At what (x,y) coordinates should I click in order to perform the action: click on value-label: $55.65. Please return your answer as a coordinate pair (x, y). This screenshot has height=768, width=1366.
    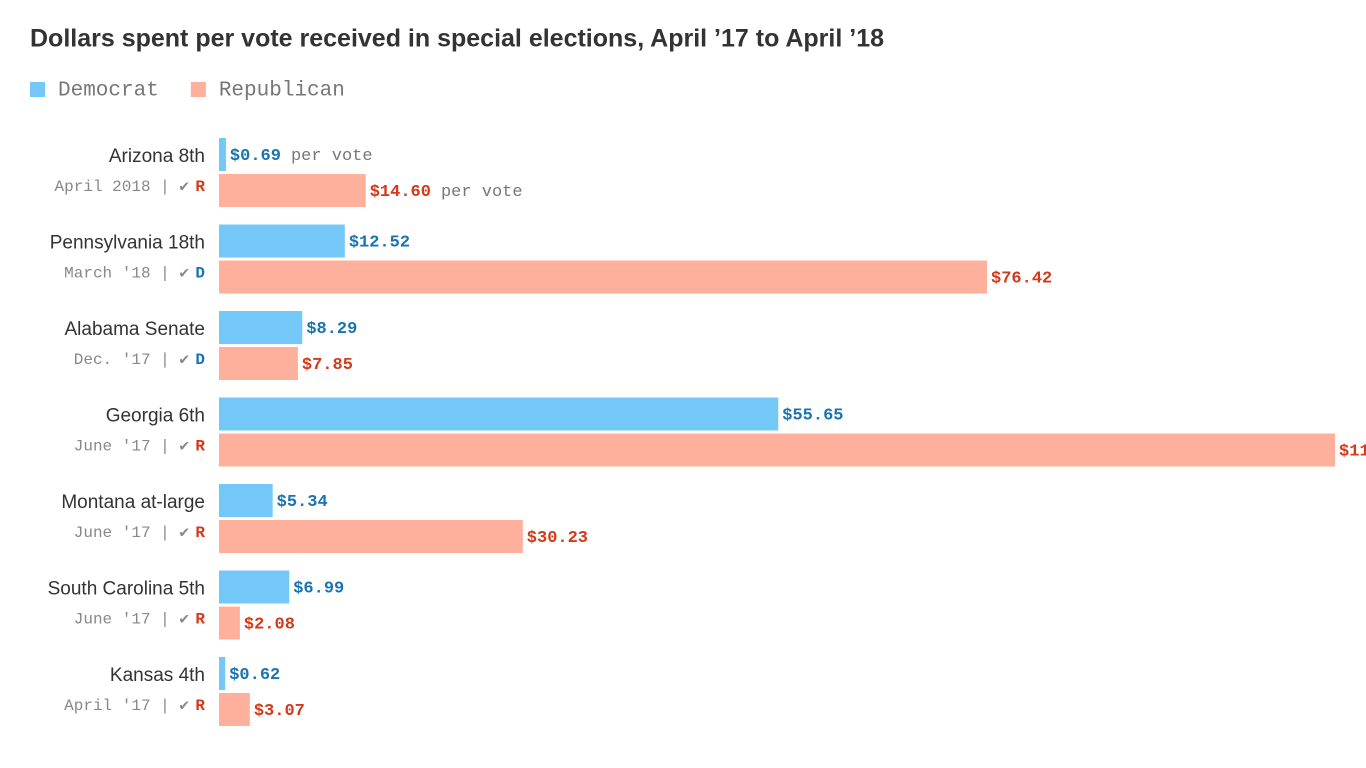
    Looking at the image, I should click on (812, 415).